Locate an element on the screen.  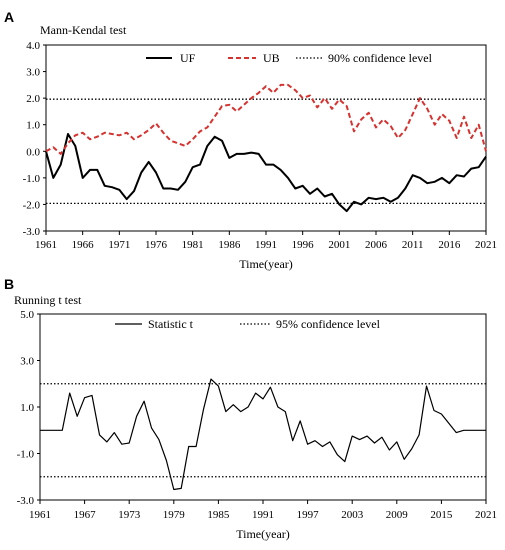
legend-90-confidence-label: 90% confidence level is located at coordinates (380, 58).